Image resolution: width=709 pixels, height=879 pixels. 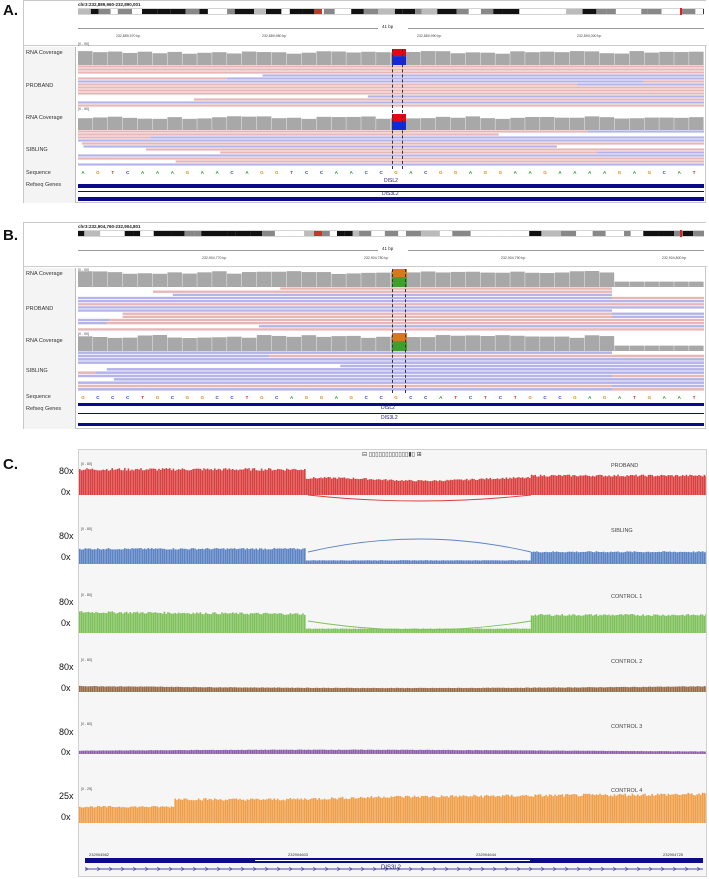 What do you see at coordinates (391, 199) in the screenshot?
I see `gene-a-row2` at bounding box center [391, 199].